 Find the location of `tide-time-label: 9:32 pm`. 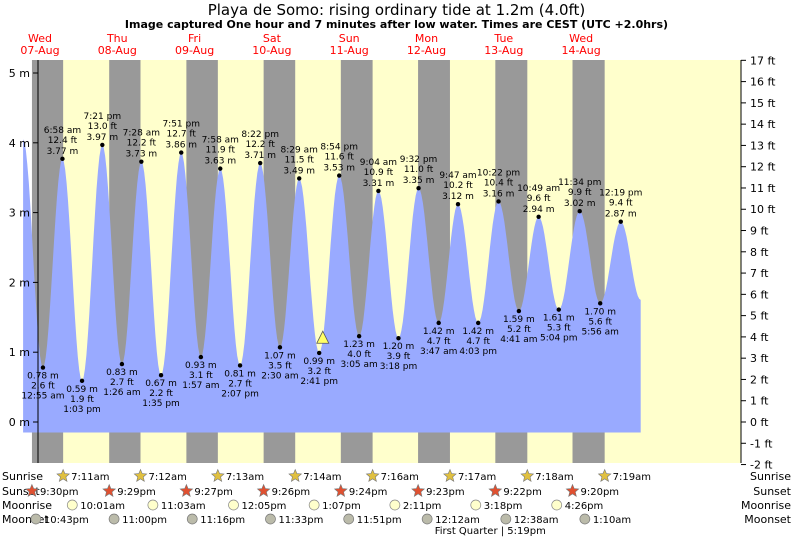

tide-time-label: 9:32 pm is located at coordinates (419, 160).